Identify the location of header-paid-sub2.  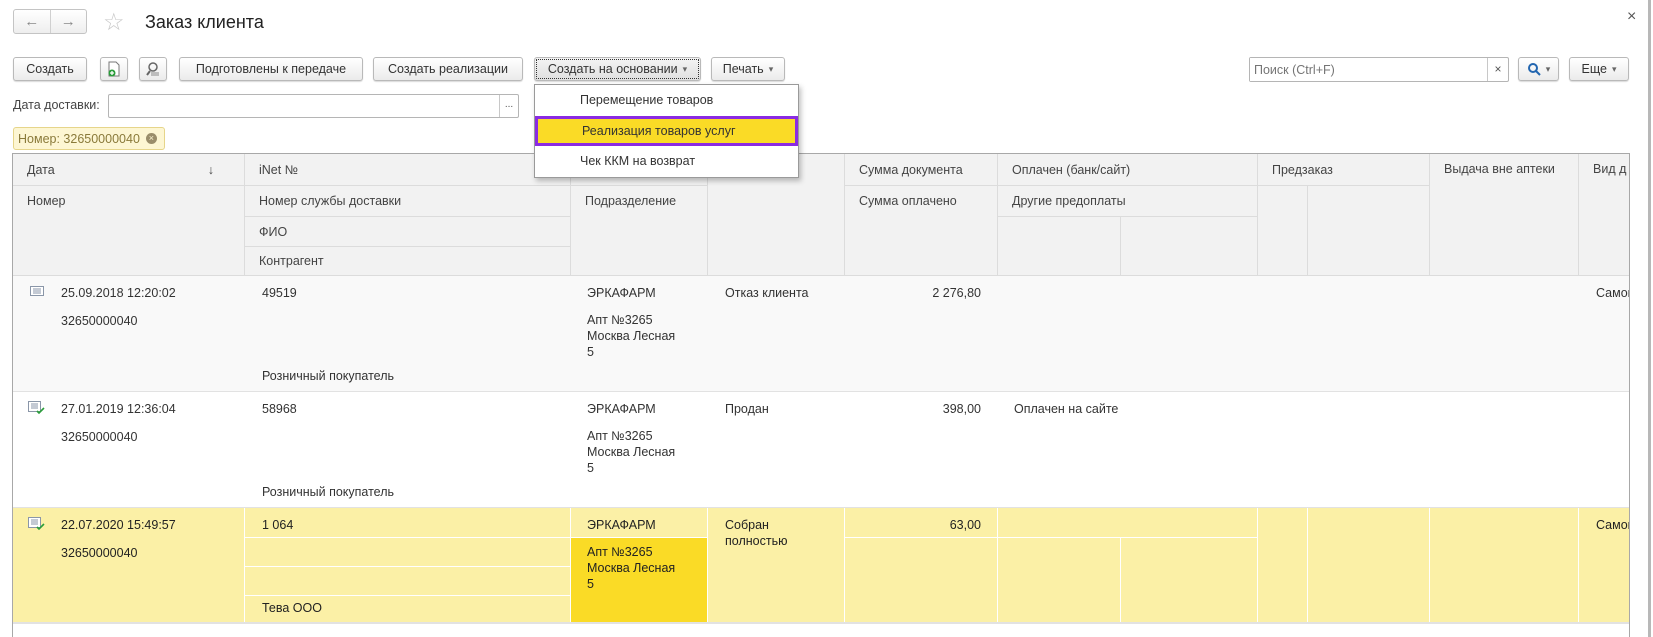
(1189, 246).